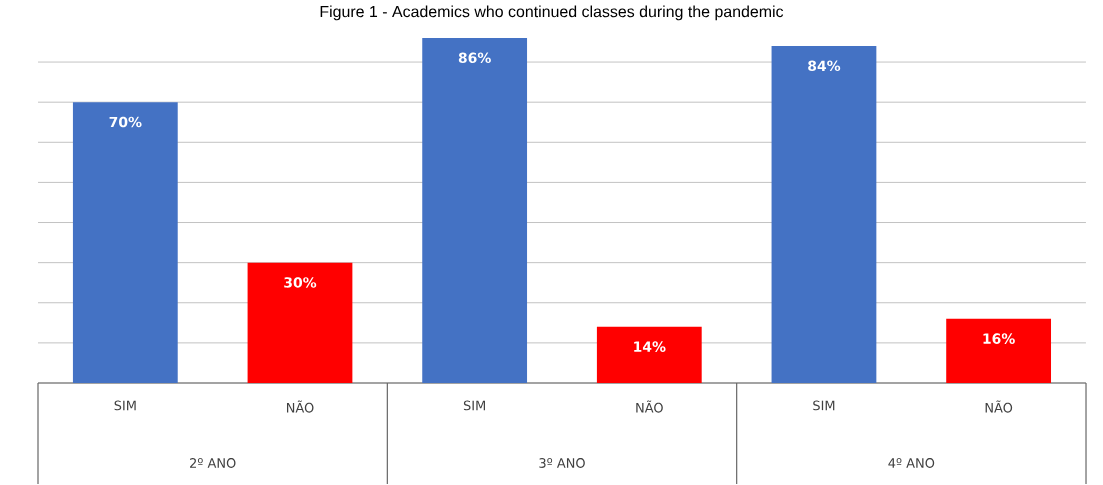 The image size is (1103, 485). Describe the element at coordinates (300, 282) in the screenshot. I see `data-label: 30%` at that location.